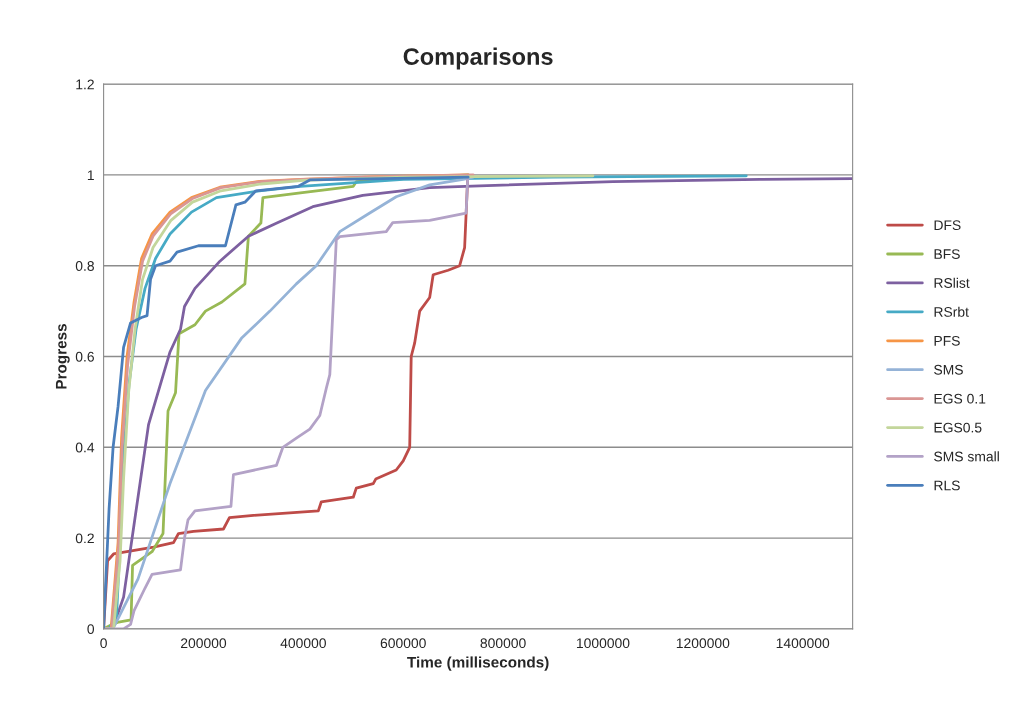 Image resolution: width=1036 pixels, height=713 pixels. What do you see at coordinates (960, 398) in the screenshot?
I see `legend-label: EGS 0.1` at bounding box center [960, 398].